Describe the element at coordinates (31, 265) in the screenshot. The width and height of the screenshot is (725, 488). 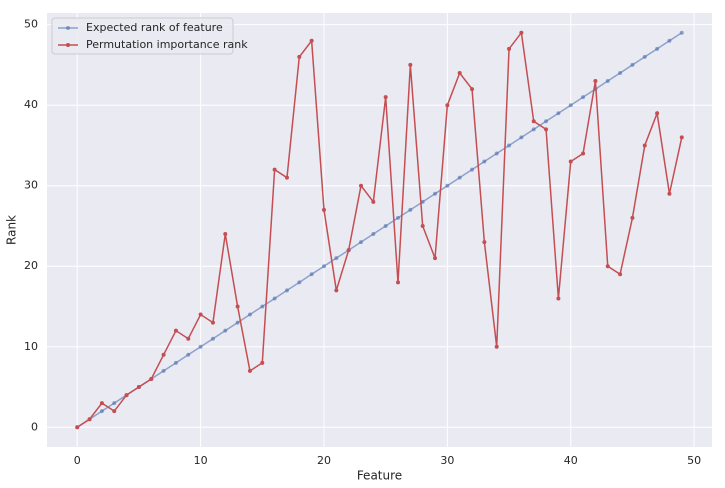
I see `y-tick-label: 20` at that location.